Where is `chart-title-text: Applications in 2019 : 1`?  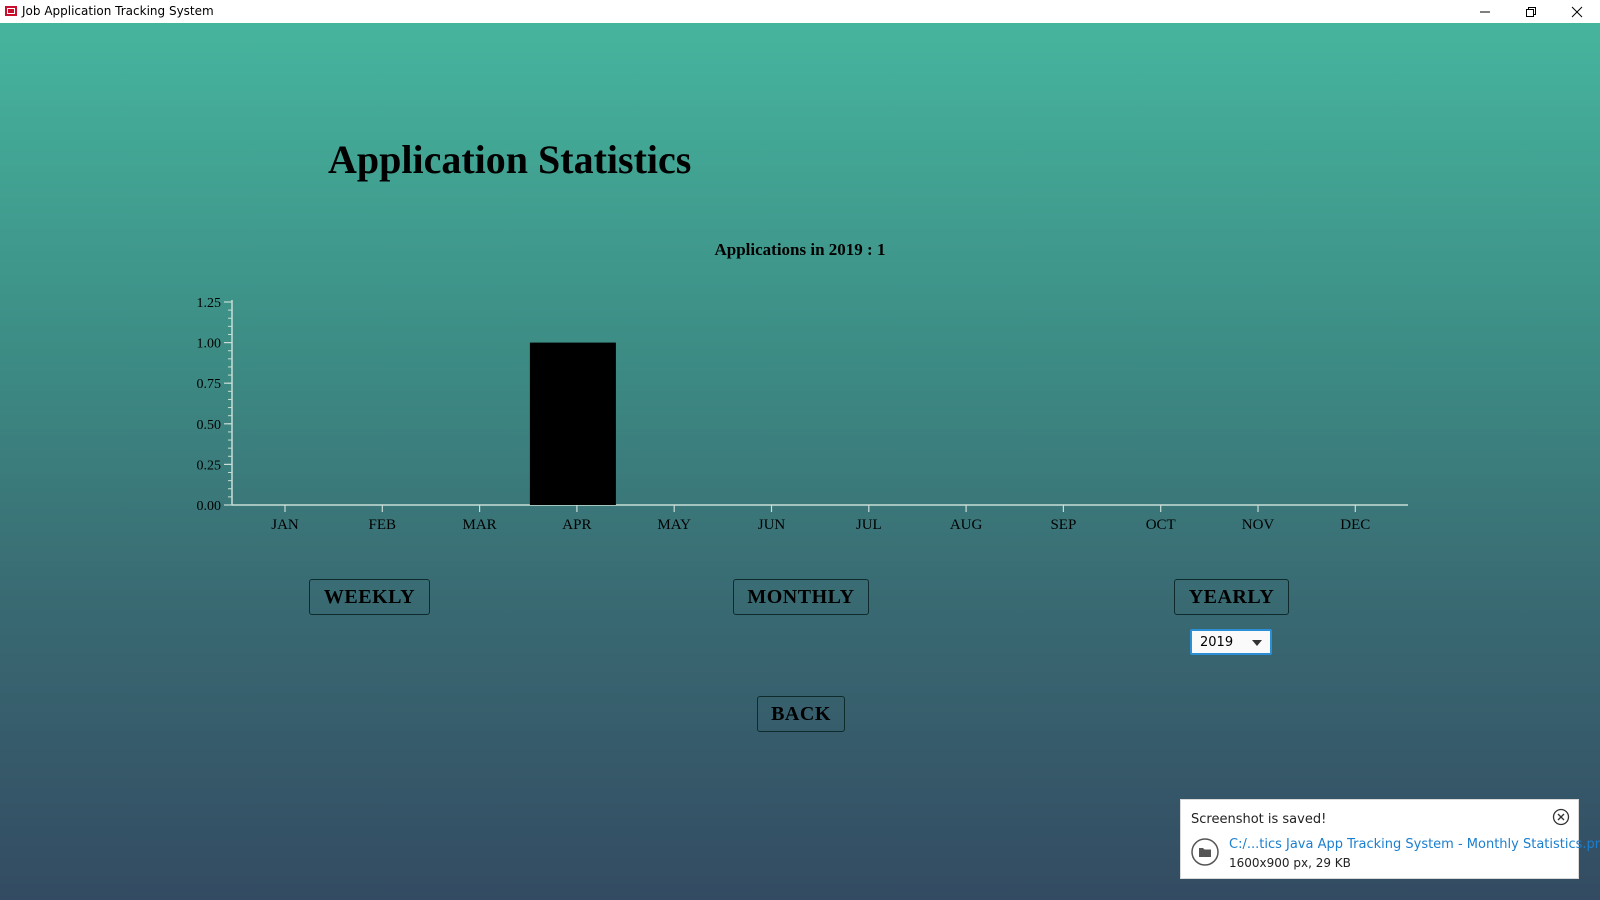 chart-title-text: Applications in 2019 : 1 is located at coordinates (800, 249).